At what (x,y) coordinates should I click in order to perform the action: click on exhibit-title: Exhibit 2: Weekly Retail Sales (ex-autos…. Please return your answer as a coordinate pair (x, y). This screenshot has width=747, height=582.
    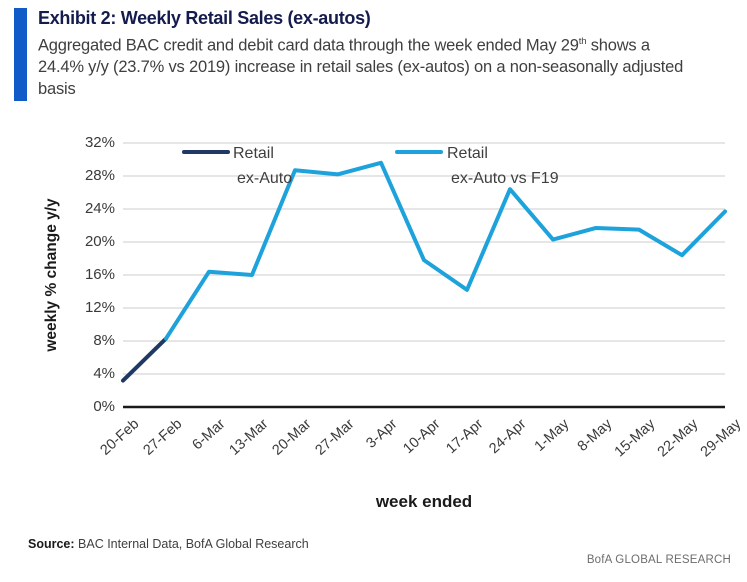
    Looking at the image, I should click on (204, 18).